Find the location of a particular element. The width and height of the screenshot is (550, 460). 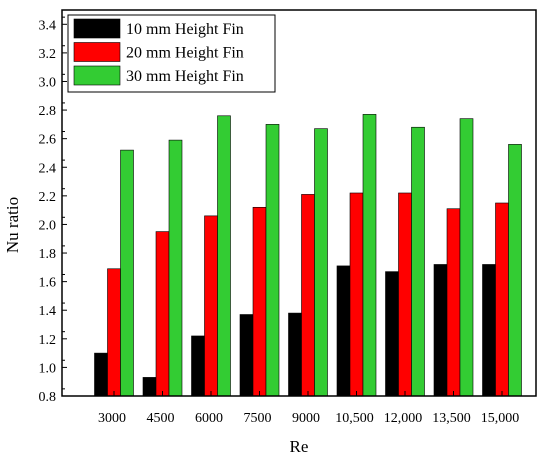

x-axis-label: Re is located at coordinates (299, 446).